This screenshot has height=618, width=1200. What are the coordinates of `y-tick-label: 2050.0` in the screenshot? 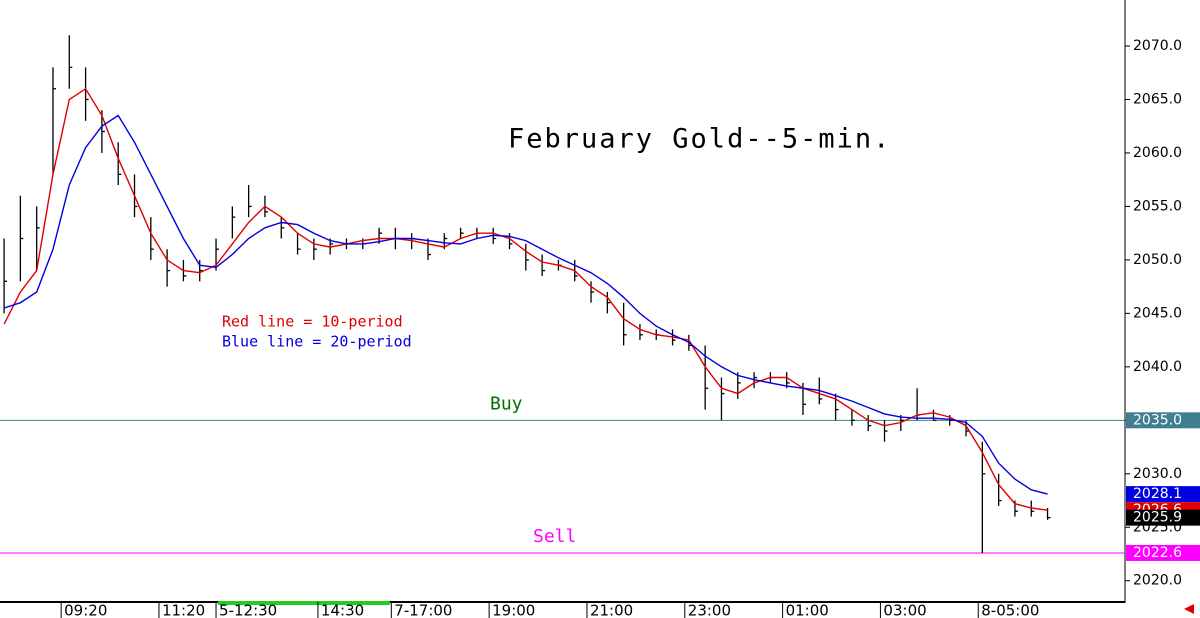 It's located at (1157, 260).